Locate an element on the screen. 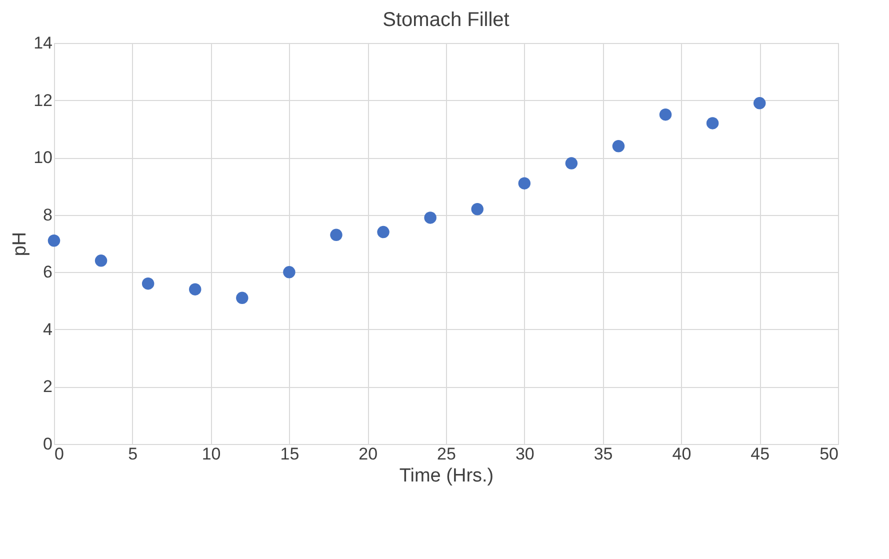 Image resolution: width=889 pixels, height=559 pixels. y-tick-label: 12 is located at coordinates (43, 100).